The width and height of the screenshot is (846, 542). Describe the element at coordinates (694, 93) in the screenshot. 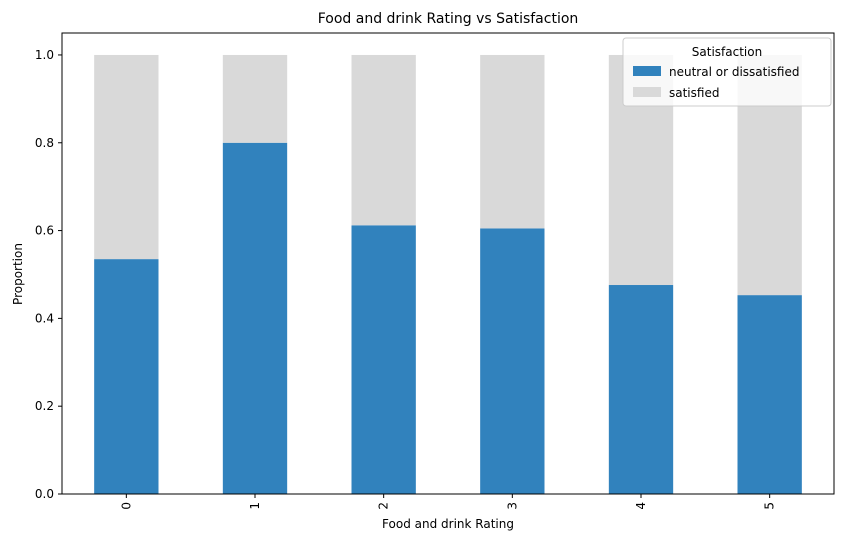

I see `legend-label-1: satisfied` at that location.